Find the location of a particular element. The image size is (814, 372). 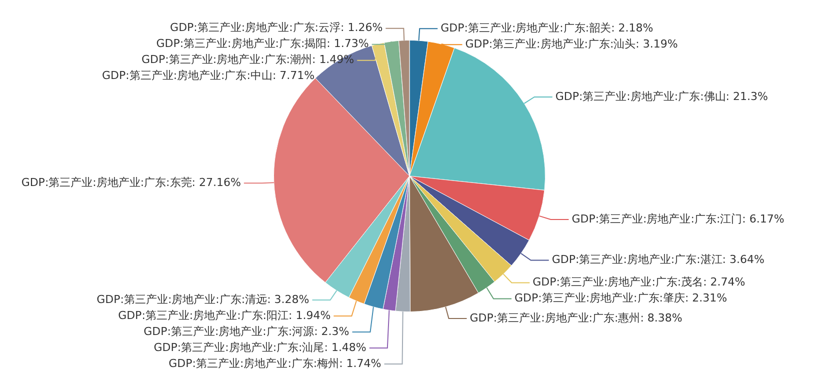

slice-label: GDP:第三产业:房地产业:广东:河源: 2.3% is located at coordinates (247, 331).